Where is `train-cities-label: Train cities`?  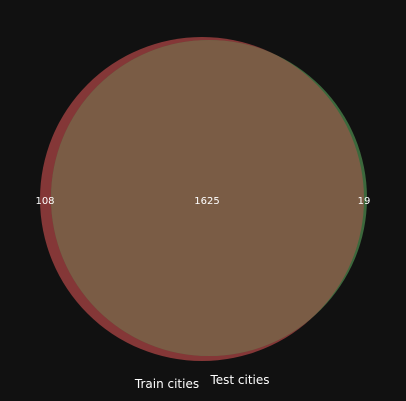
train-cities-label: Train cities is located at coordinates (166, 384).